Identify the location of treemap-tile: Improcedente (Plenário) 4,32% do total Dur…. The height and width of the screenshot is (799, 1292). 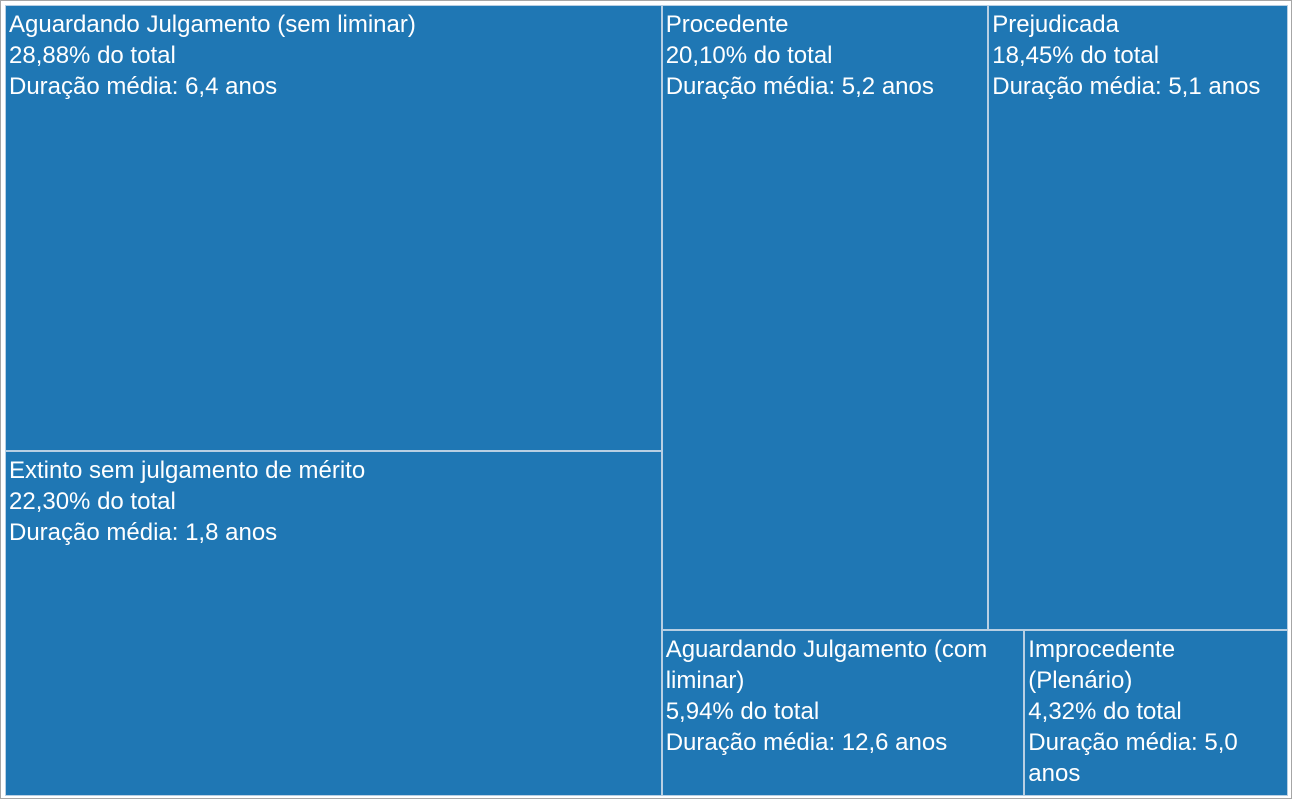
(1156, 712).